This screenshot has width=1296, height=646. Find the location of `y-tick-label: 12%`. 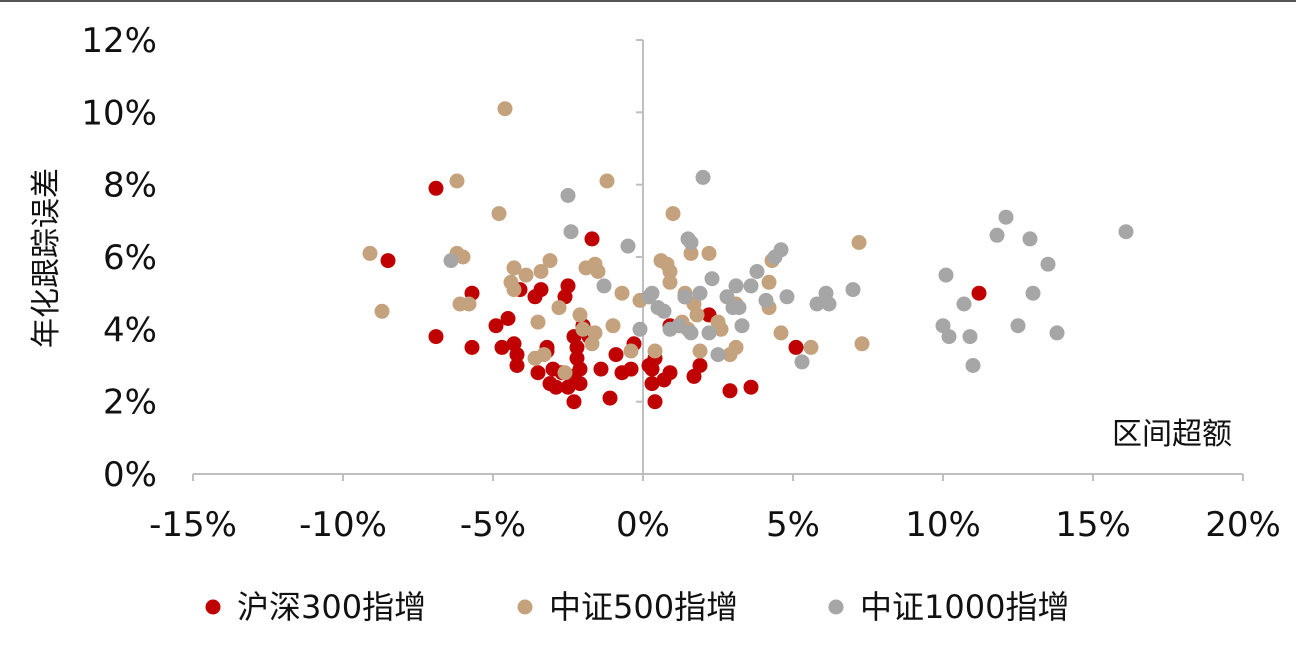

y-tick-label: 12% is located at coordinates (119, 41).